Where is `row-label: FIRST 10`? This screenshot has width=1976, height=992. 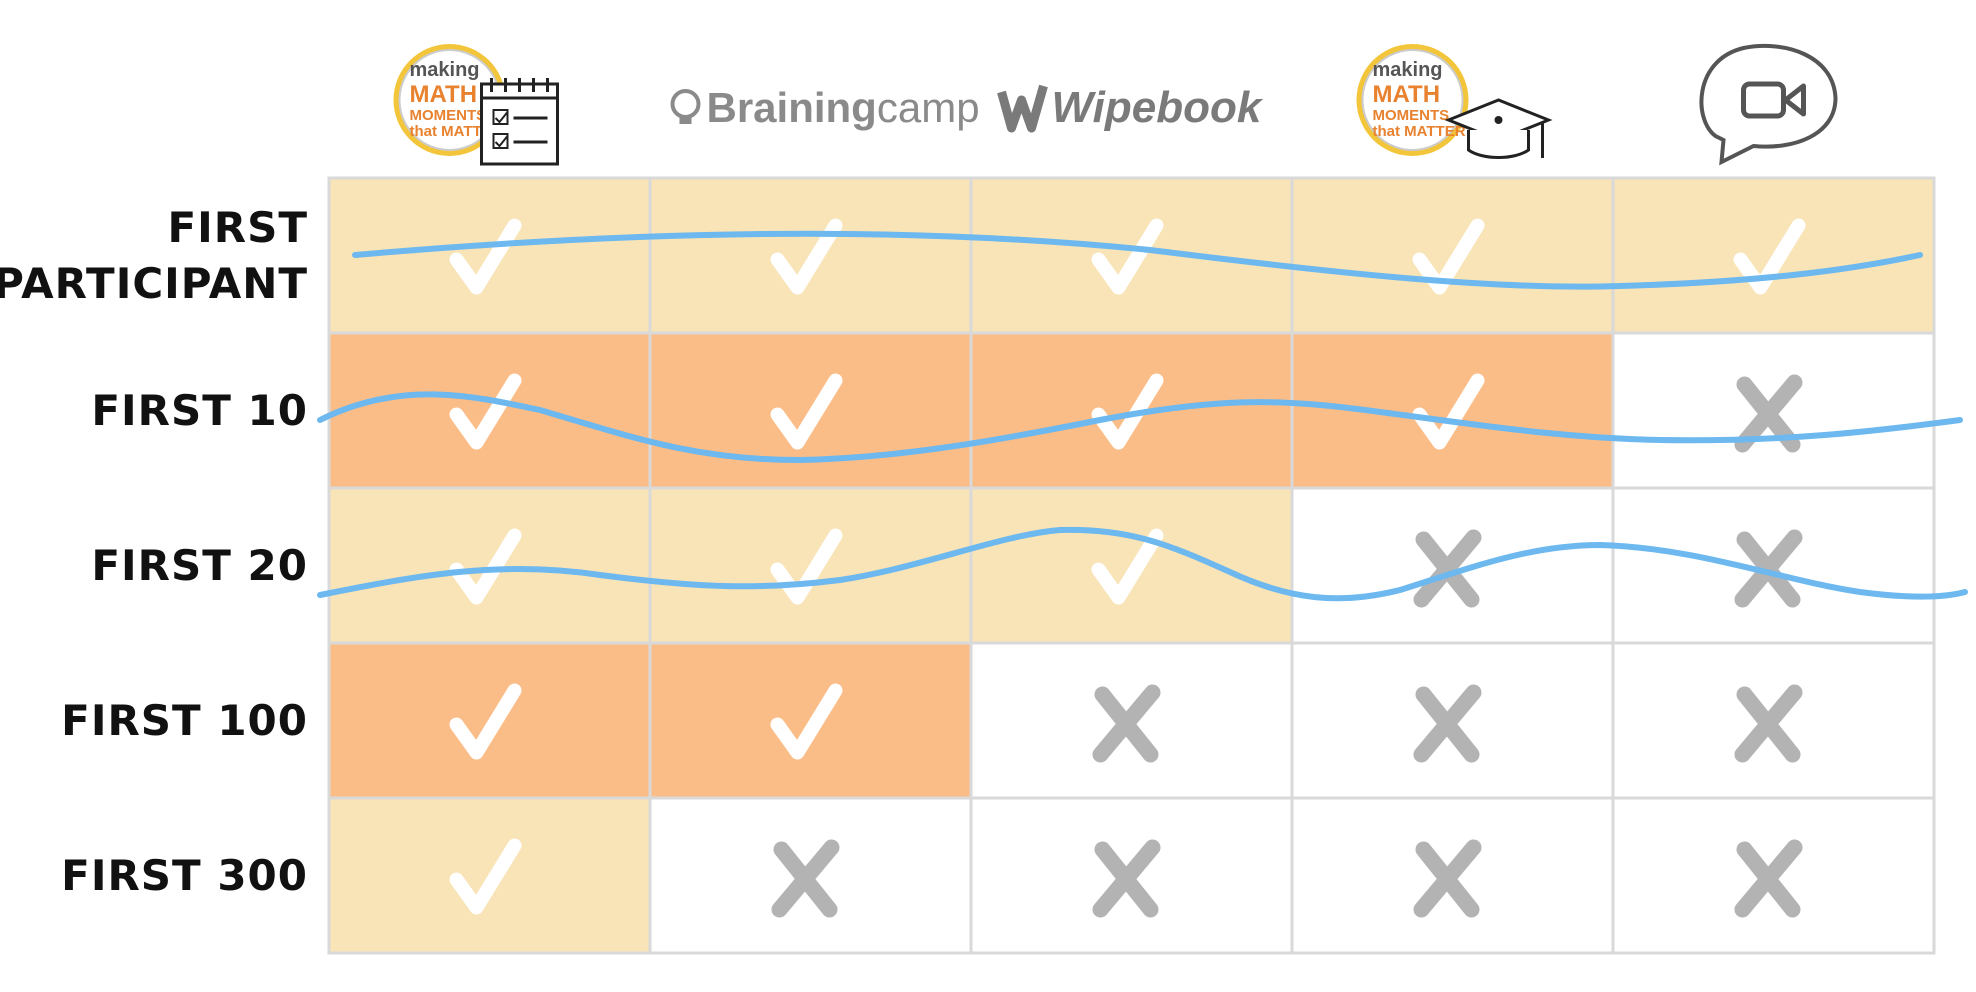 row-label: FIRST 10 is located at coordinates (199, 411).